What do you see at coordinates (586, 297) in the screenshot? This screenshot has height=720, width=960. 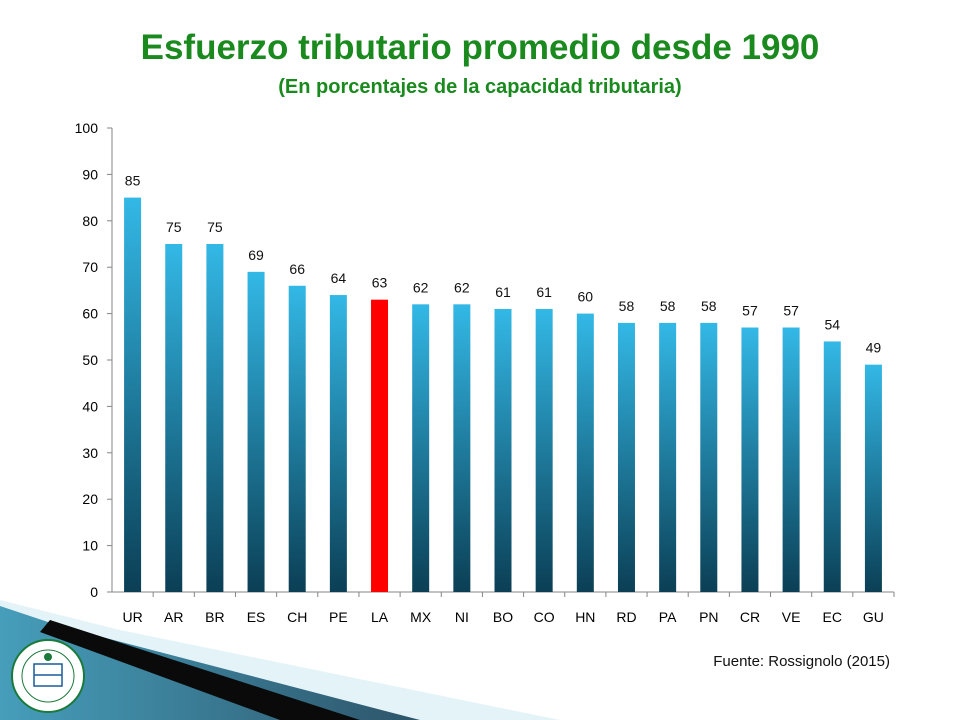 I see `data-label: 60` at bounding box center [586, 297].